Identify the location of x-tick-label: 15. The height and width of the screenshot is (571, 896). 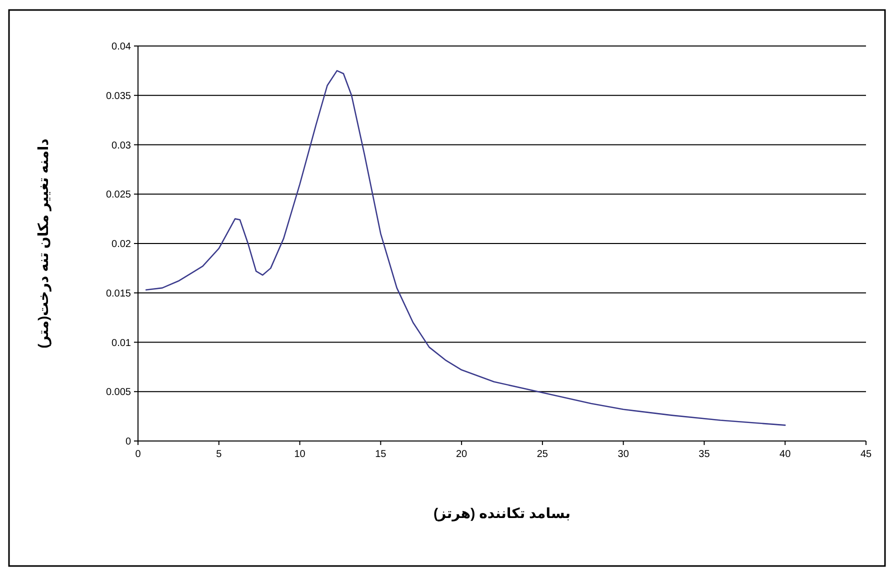
(381, 454).